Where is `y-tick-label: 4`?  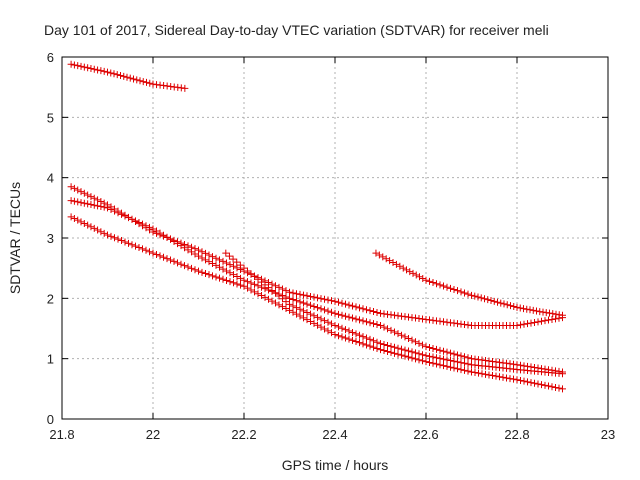 y-tick-label: 4 is located at coordinates (50, 178).